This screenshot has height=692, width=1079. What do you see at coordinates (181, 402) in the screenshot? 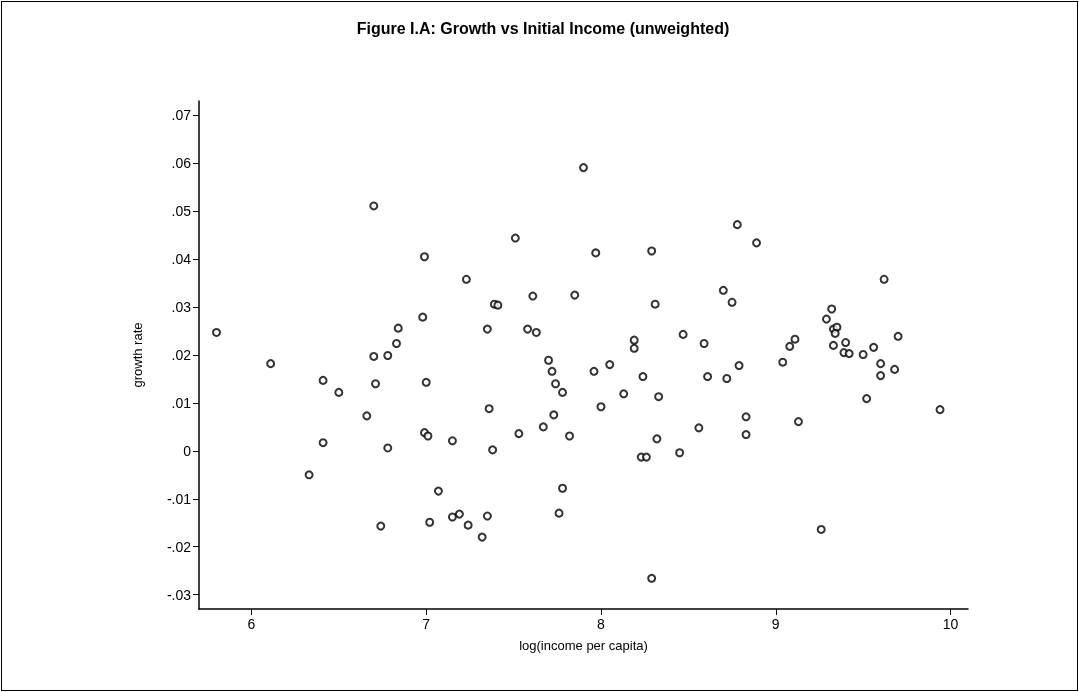
I see `y-tick-label: .01` at bounding box center [181, 402].